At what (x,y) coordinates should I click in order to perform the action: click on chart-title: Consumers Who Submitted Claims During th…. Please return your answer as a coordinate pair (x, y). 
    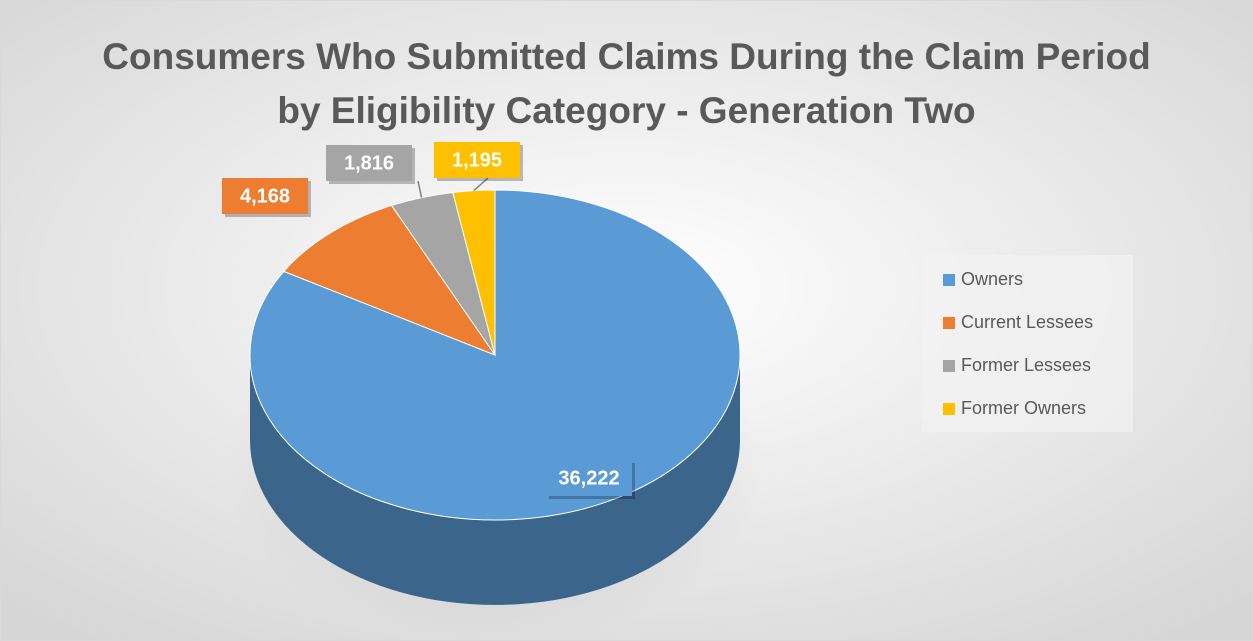
    Looking at the image, I should click on (626, 83).